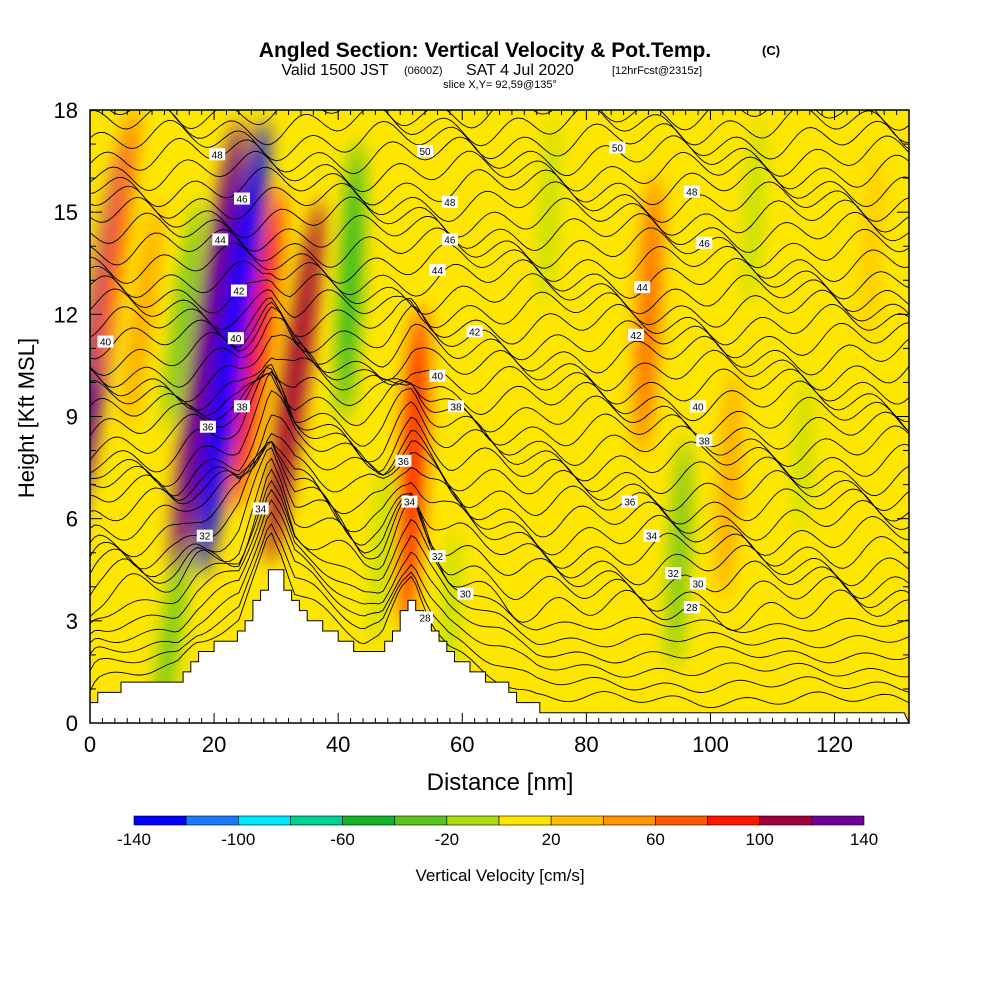 This screenshot has height=1000, width=1000. Describe the element at coordinates (134, 839) in the screenshot. I see `colorbar-tick-label: -140` at that location.